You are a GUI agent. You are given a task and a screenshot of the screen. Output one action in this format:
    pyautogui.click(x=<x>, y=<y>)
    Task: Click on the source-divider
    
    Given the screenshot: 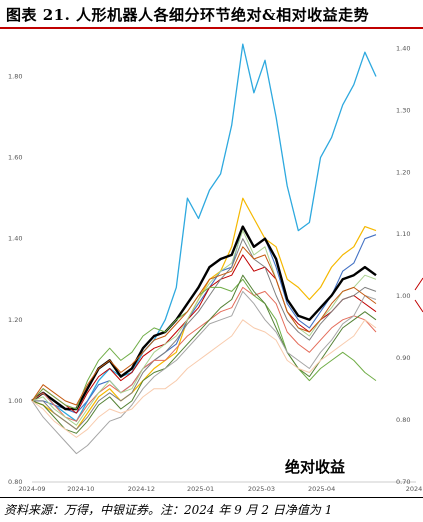 What is the action you would take?
    pyautogui.click(x=211, y=497)
    